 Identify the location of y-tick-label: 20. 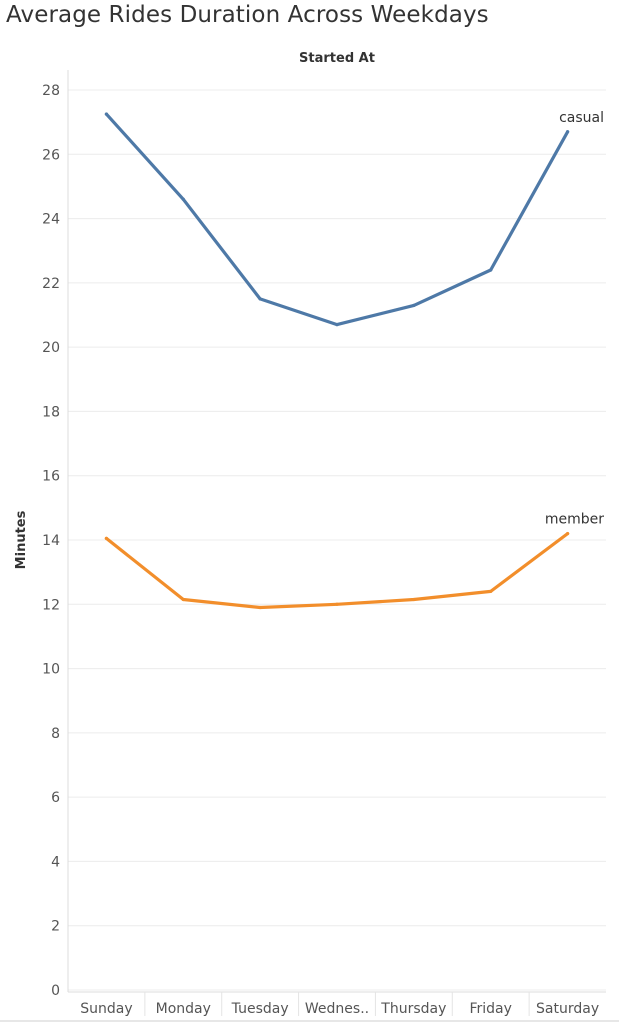
(51, 348).